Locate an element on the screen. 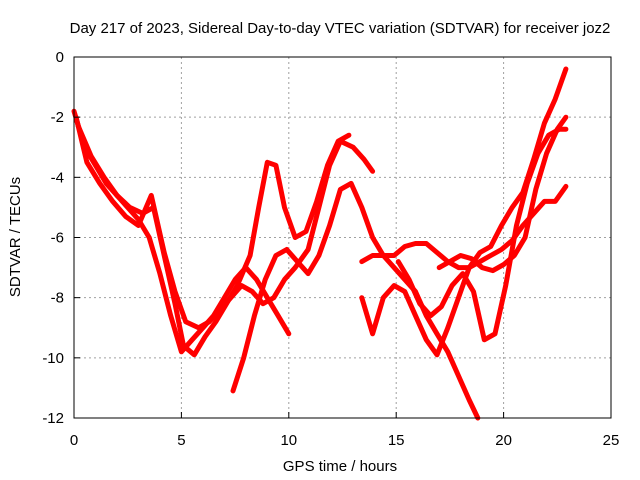  y-tick-label: -2 is located at coordinates (57, 117).